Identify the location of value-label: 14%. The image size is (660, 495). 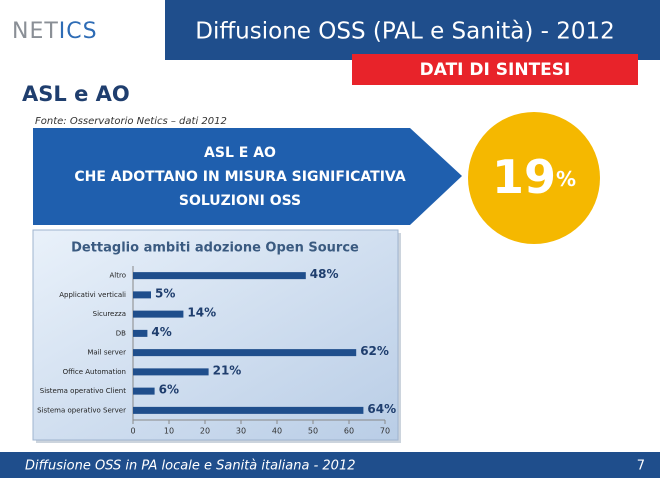
(201, 313).